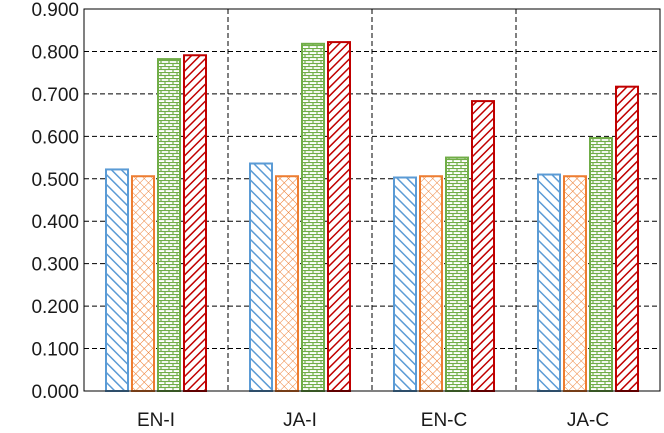  What do you see at coordinates (601, 264) in the screenshot?
I see `bar-series3-ja-c` at bounding box center [601, 264].